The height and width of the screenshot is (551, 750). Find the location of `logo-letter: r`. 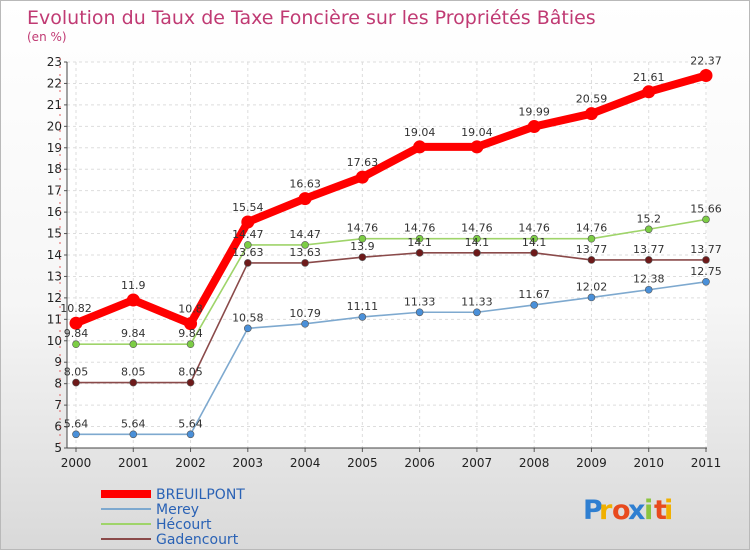

logo-letter: r is located at coordinates (606, 510).